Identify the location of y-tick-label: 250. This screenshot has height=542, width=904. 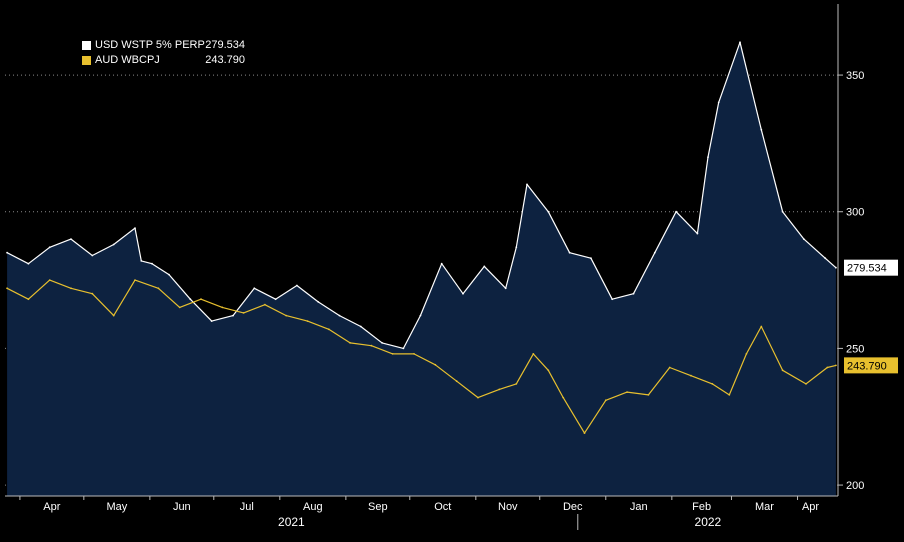
(855, 349).